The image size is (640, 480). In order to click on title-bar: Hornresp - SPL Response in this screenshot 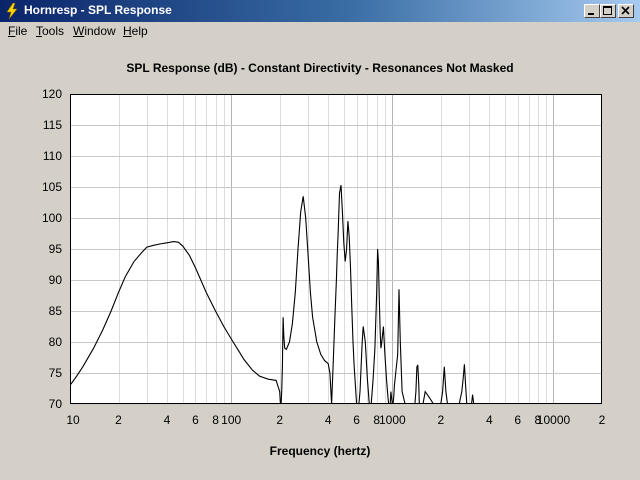, I will do `click(320, 11)`.